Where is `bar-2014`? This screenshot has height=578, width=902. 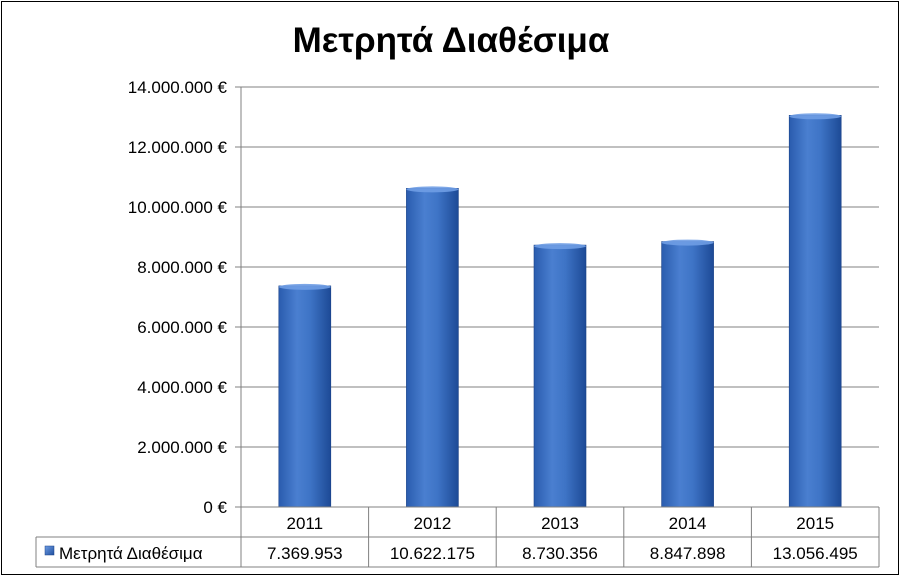 bar-2014 is located at coordinates (687, 373).